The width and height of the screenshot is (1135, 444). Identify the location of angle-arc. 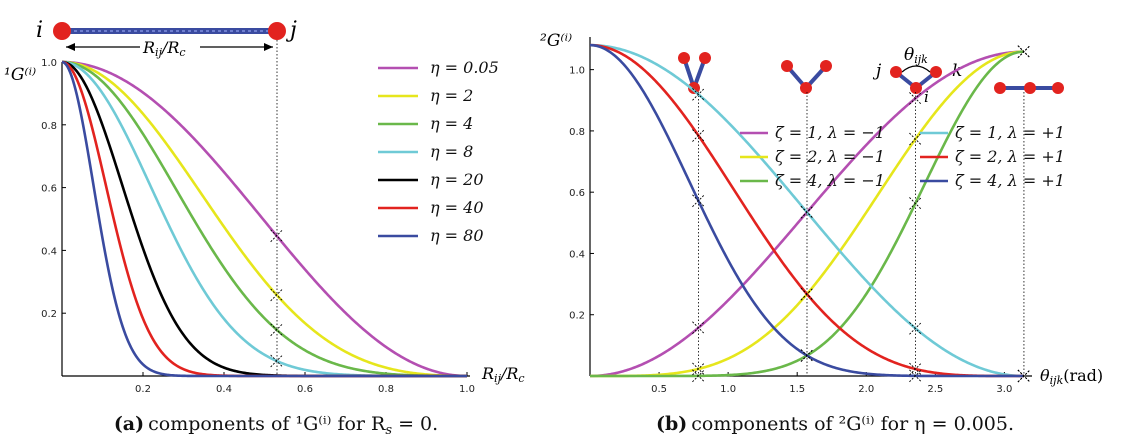
(916, 69).